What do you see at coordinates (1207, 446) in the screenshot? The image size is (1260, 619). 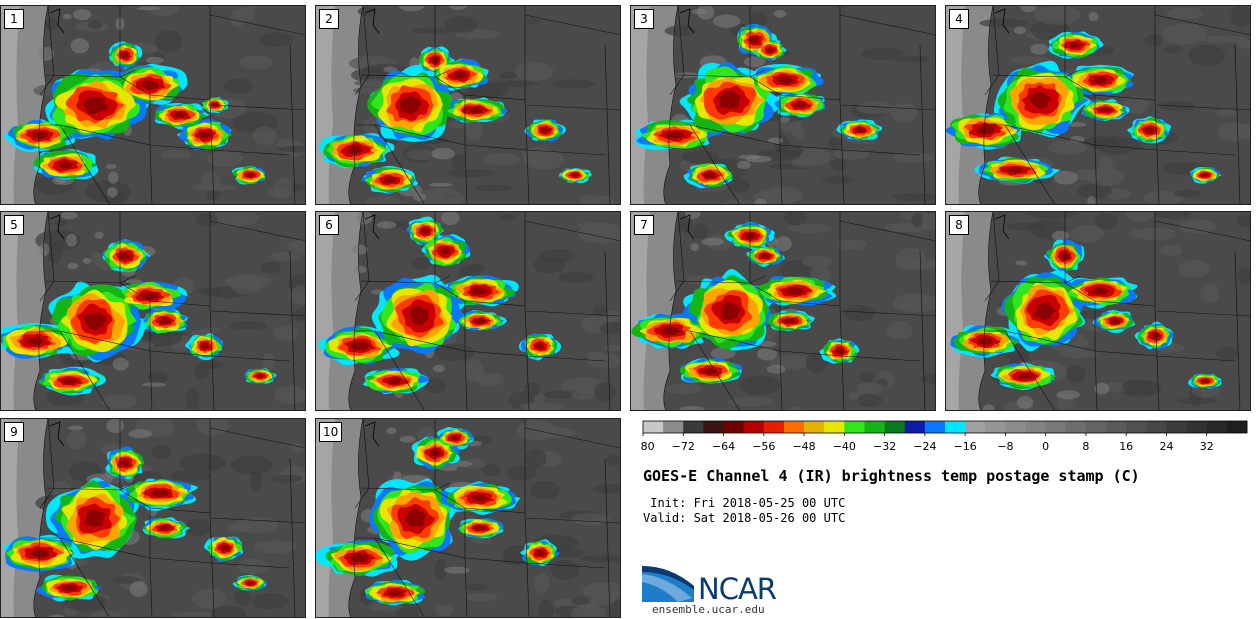 I see `colorbar-tick-label: 32` at bounding box center [1207, 446].